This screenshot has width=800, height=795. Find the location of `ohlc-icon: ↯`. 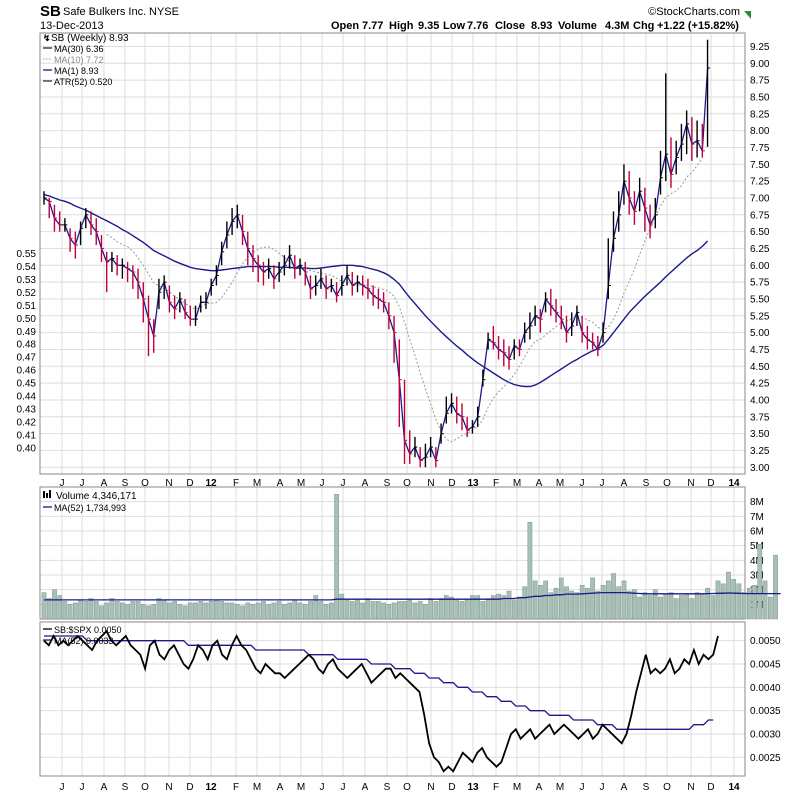

ohlc-icon: ↯ is located at coordinates (47, 38).